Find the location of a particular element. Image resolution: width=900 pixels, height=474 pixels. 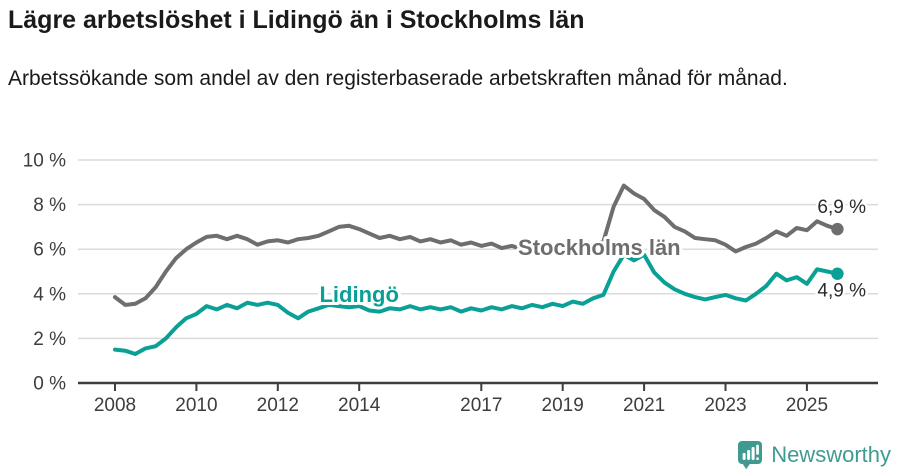

y-tick-label-2: 2 % is located at coordinates (49, 339).